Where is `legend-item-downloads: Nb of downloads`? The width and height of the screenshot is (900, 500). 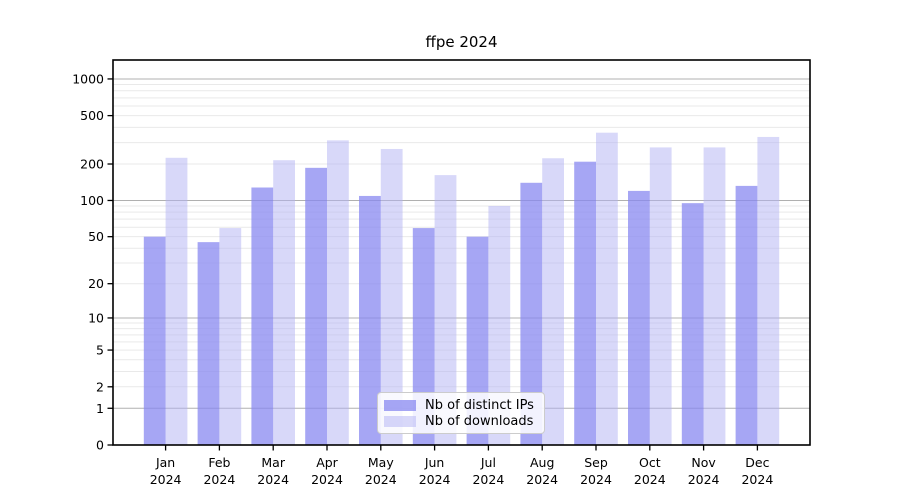
legend-item-downloads: Nb of downloads is located at coordinates (460, 421).